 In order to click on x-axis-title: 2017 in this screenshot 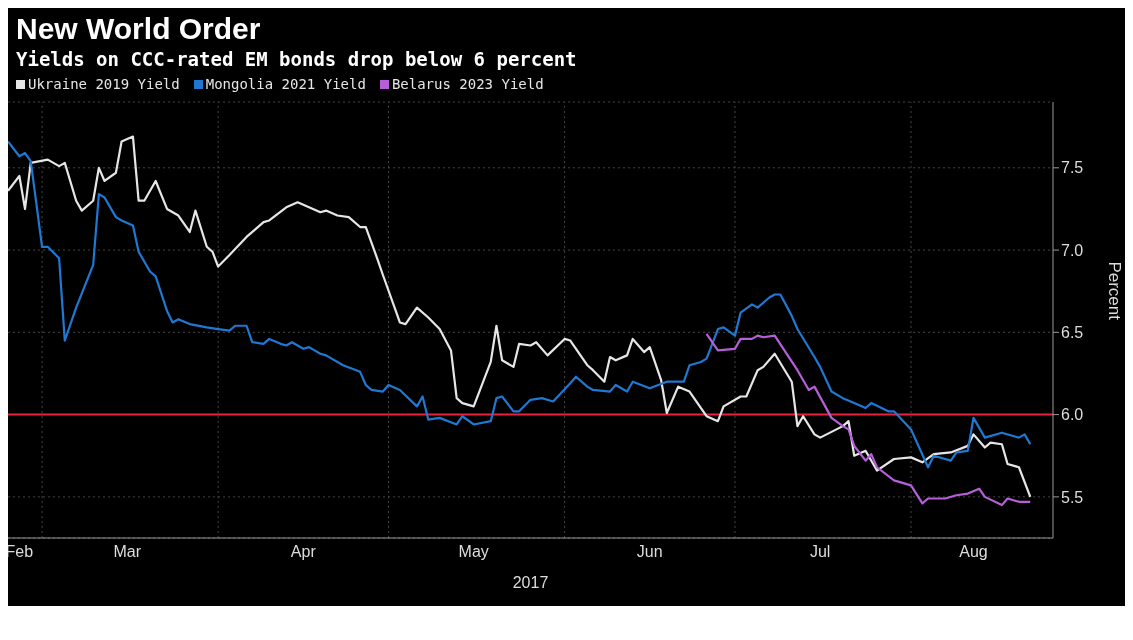, I will do `click(530, 582)`.